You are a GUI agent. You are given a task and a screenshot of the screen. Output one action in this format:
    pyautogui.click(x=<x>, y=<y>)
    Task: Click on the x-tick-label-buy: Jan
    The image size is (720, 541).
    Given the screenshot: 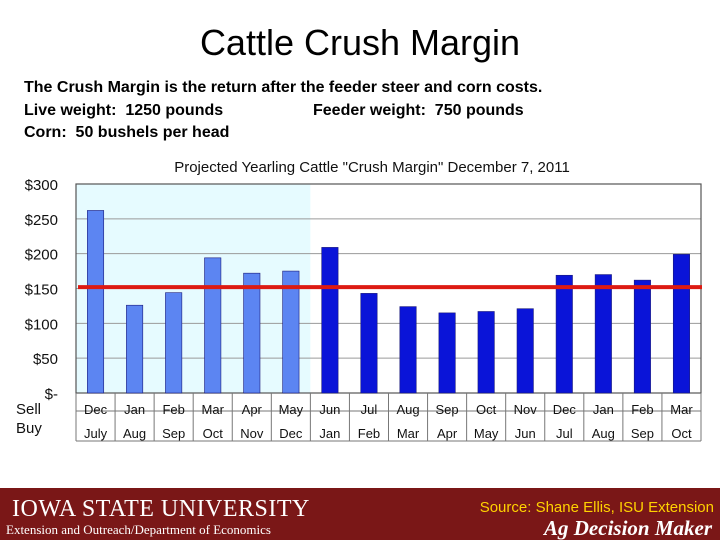 What is the action you would take?
    pyautogui.click(x=329, y=433)
    